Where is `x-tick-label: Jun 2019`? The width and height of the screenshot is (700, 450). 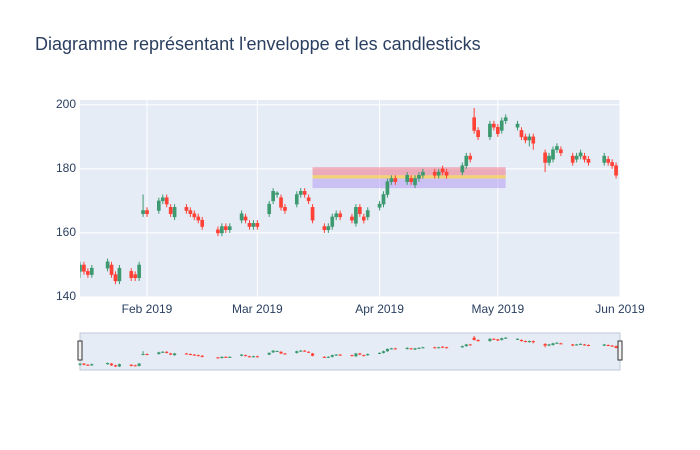
x-tick-label: Jun 2019 is located at coordinates (620, 309).